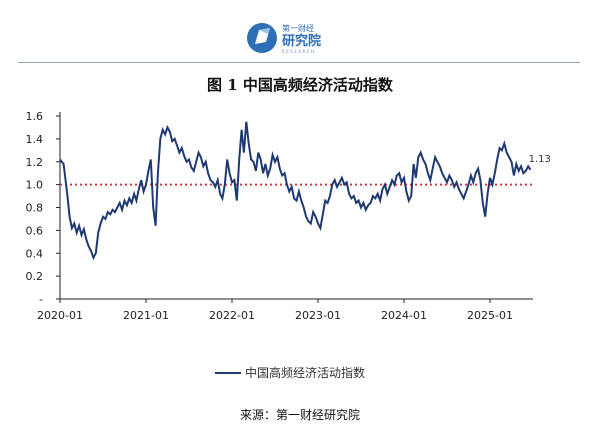 Image resolution: width=600 pixels, height=437 pixels. Describe the element at coordinates (35, 139) in the screenshot. I see `y-tick-label: 1.4` at that location.